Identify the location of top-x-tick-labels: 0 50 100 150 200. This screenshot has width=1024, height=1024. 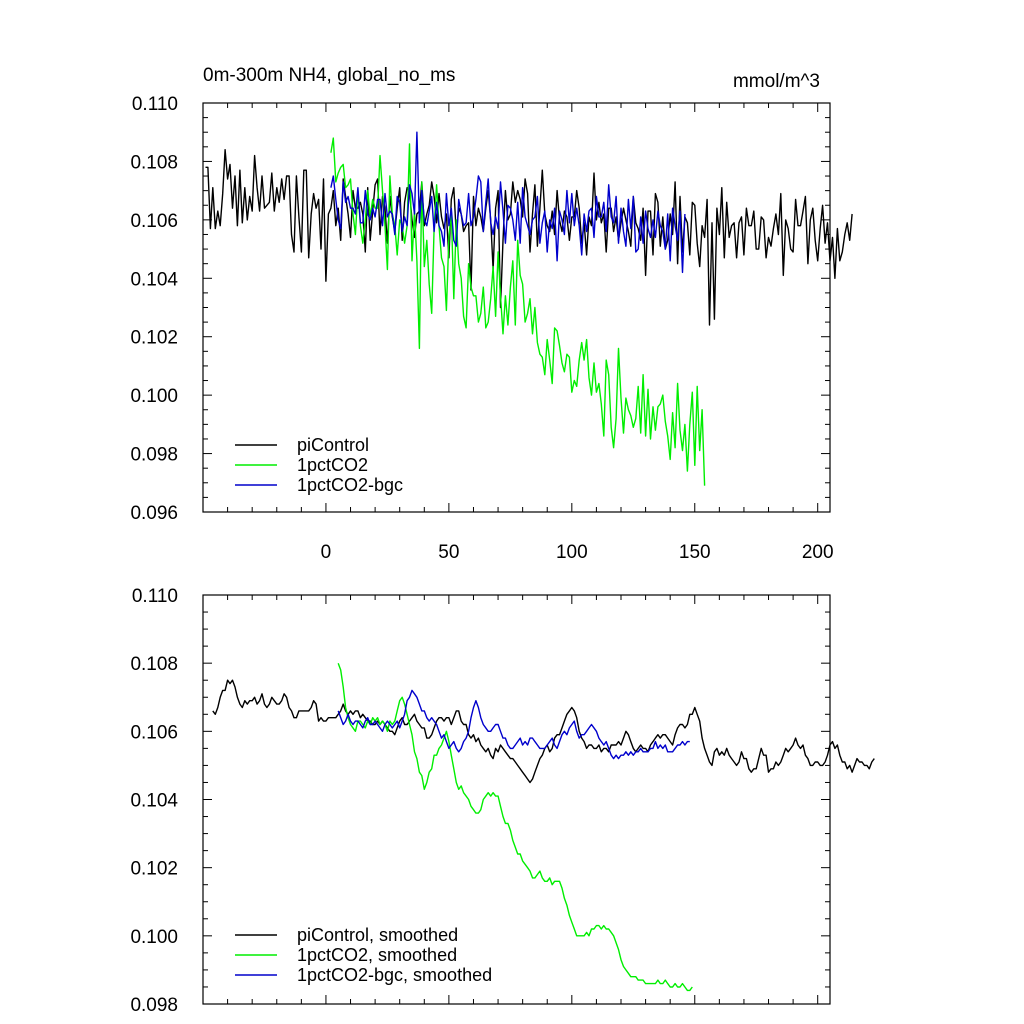
(577, 552).